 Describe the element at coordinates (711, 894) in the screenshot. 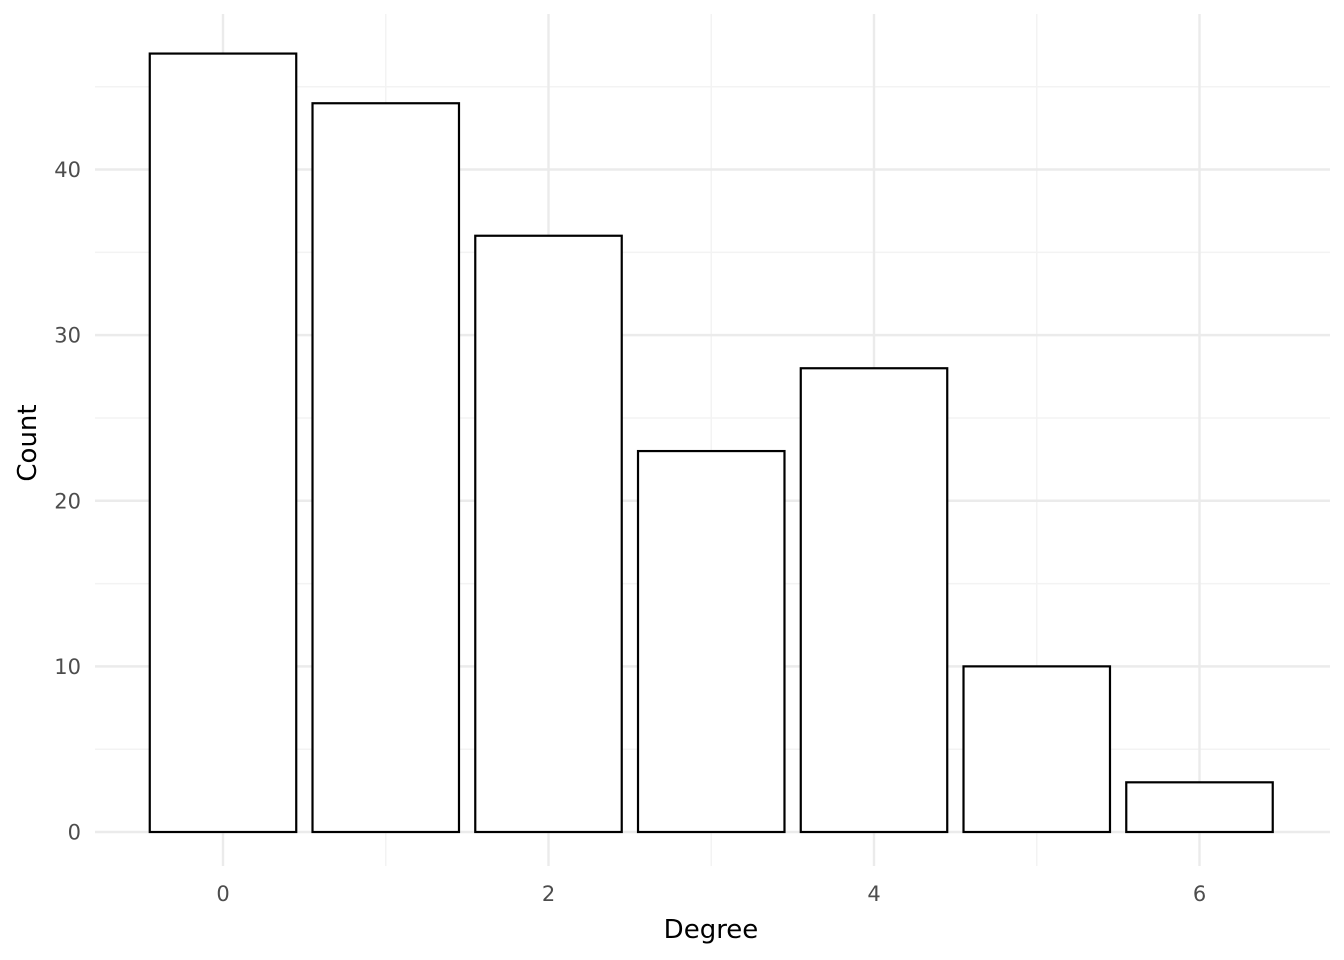

I see `x-axis-ticks: 0 2 4 6` at that location.